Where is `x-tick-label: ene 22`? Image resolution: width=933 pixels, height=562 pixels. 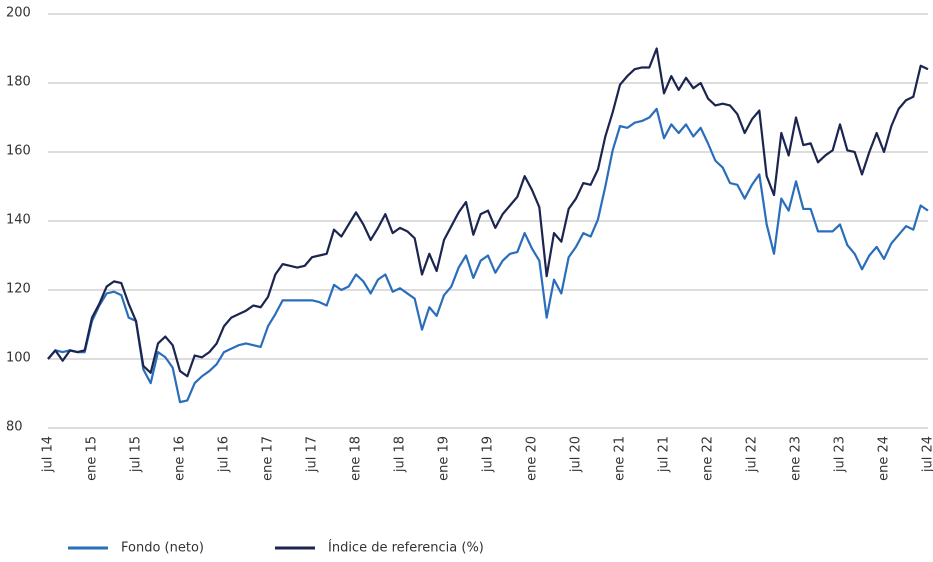 x-tick-label: ene 22 is located at coordinates (708, 458).